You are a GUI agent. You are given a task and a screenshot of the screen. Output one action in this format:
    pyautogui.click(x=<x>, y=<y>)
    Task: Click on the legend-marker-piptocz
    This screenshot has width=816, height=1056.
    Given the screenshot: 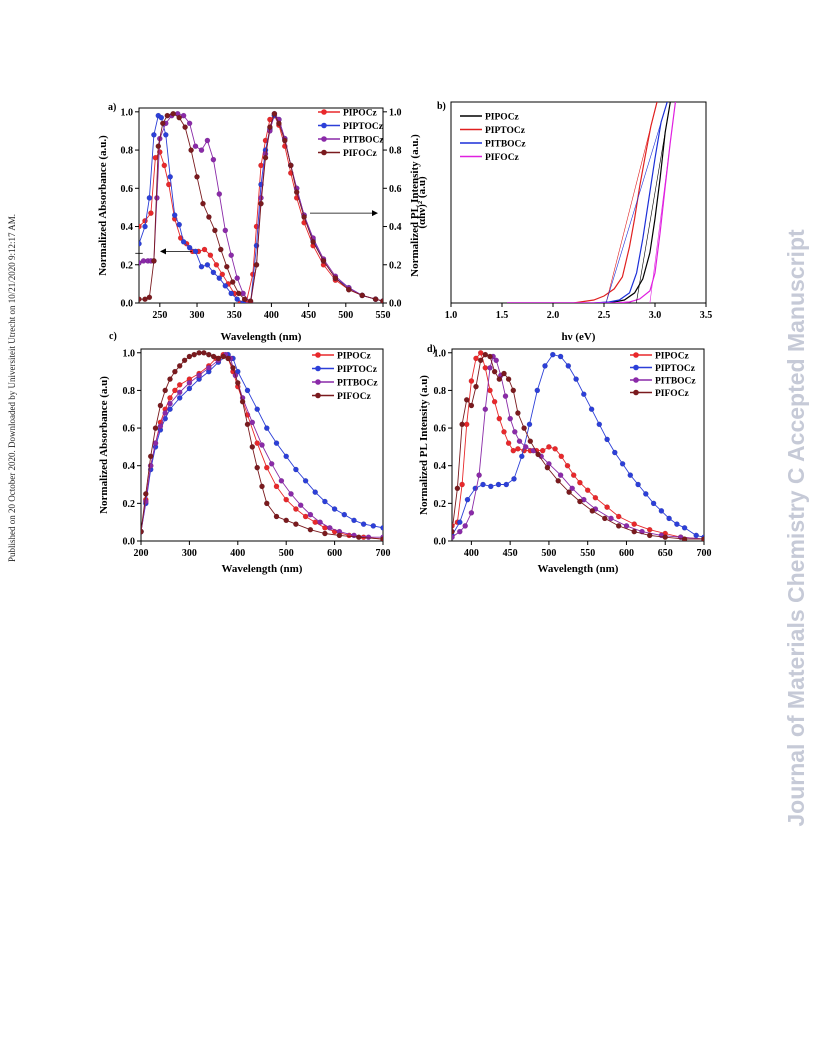 What is the action you would take?
    pyautogui.click(x=636, y=367)
    